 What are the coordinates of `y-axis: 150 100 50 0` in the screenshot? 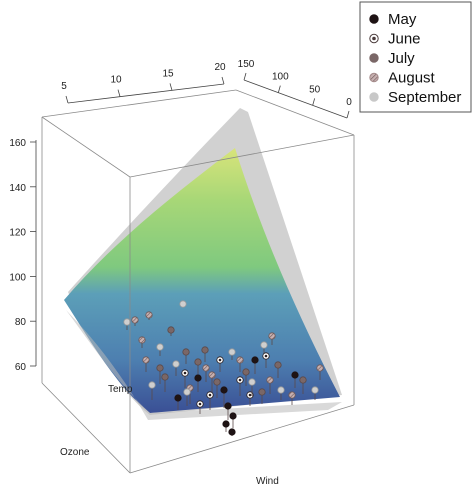 It's located at (295, 89).